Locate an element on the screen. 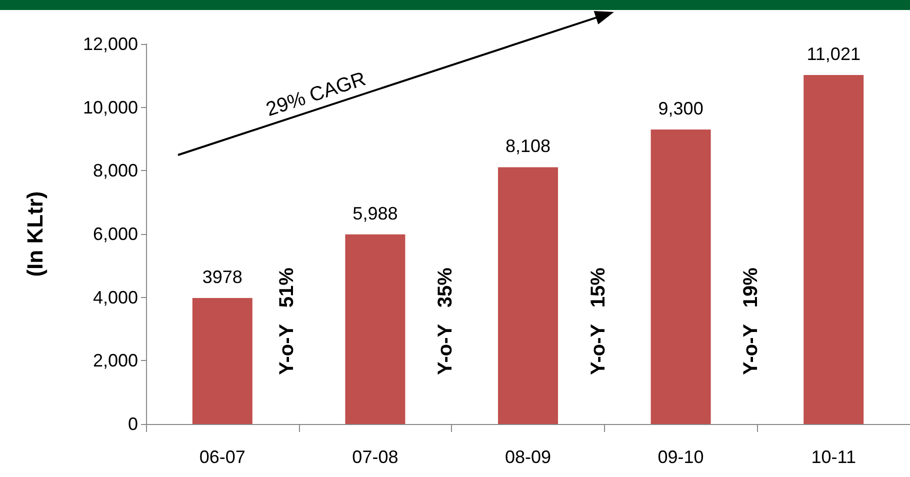 The width and height of the screenshot is (910, 477). x-tick-label: 07-08 is located at coordinates (375, 457).